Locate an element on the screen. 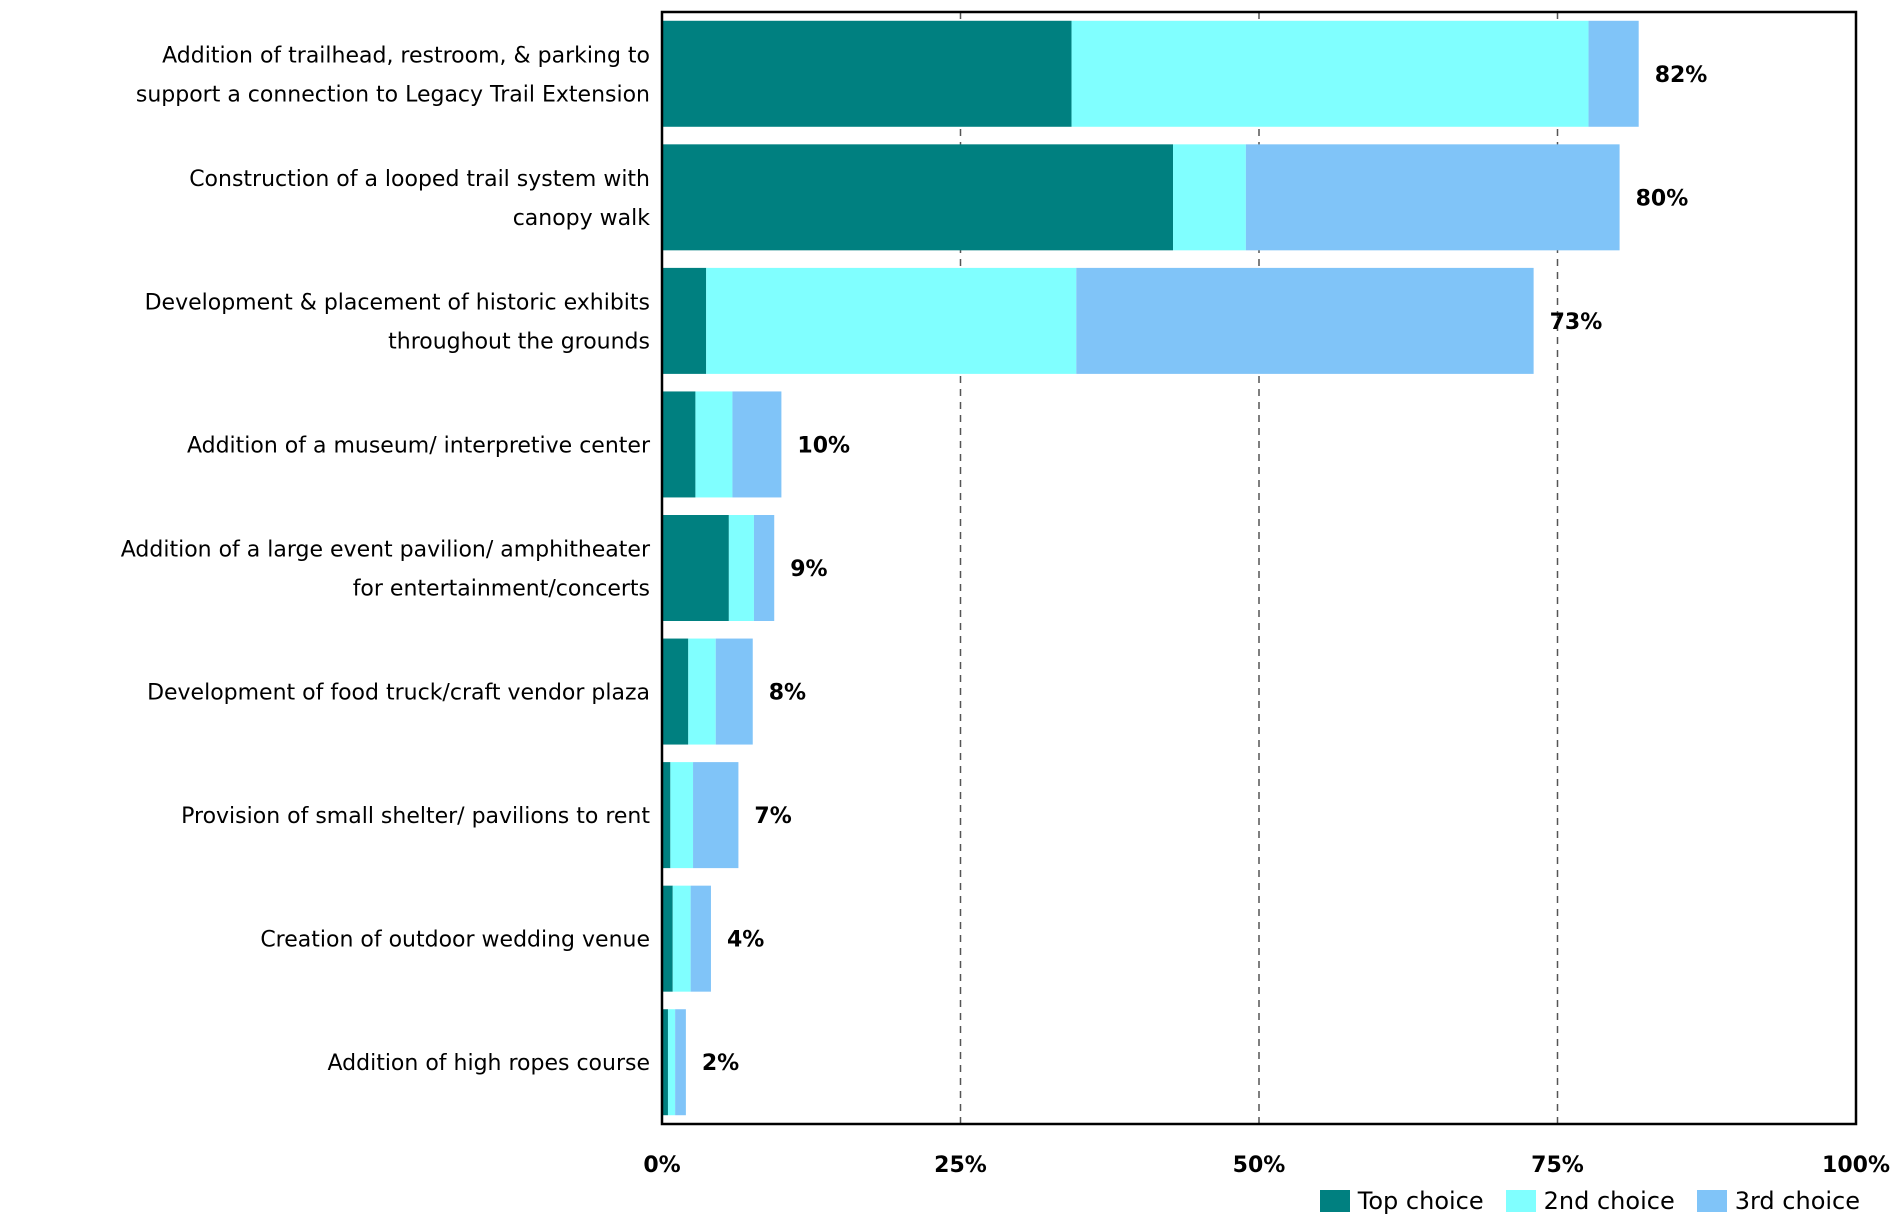  data-label: 73% is located at coordinates (1576, 322).